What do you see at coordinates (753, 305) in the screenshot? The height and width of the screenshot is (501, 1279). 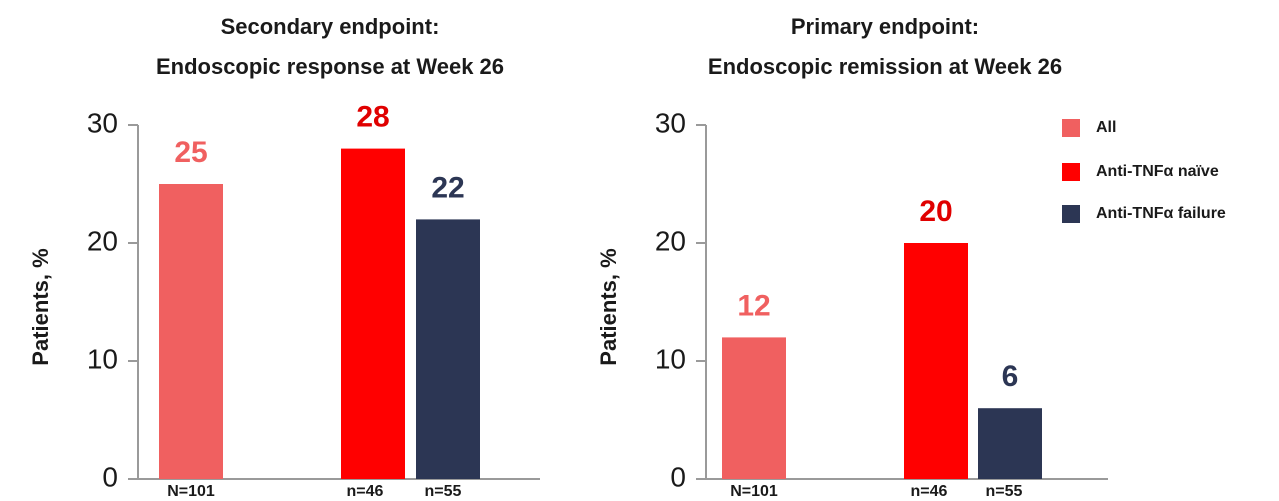 I see `data-label-all: 12` at bounding box center [753, 305].